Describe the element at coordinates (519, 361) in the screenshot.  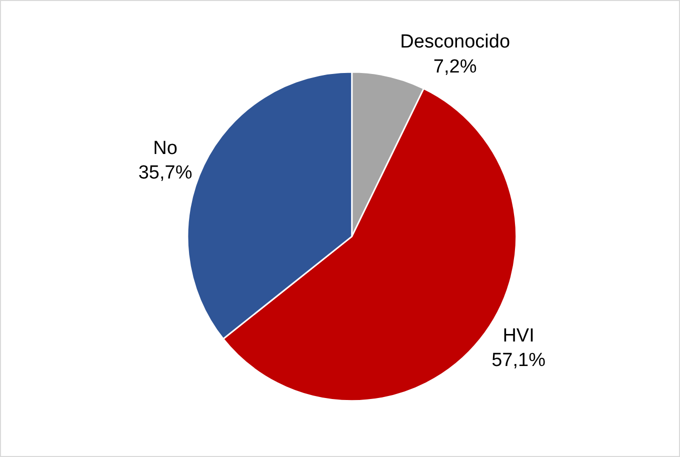
I see `data-label: 57,1%` at that location.